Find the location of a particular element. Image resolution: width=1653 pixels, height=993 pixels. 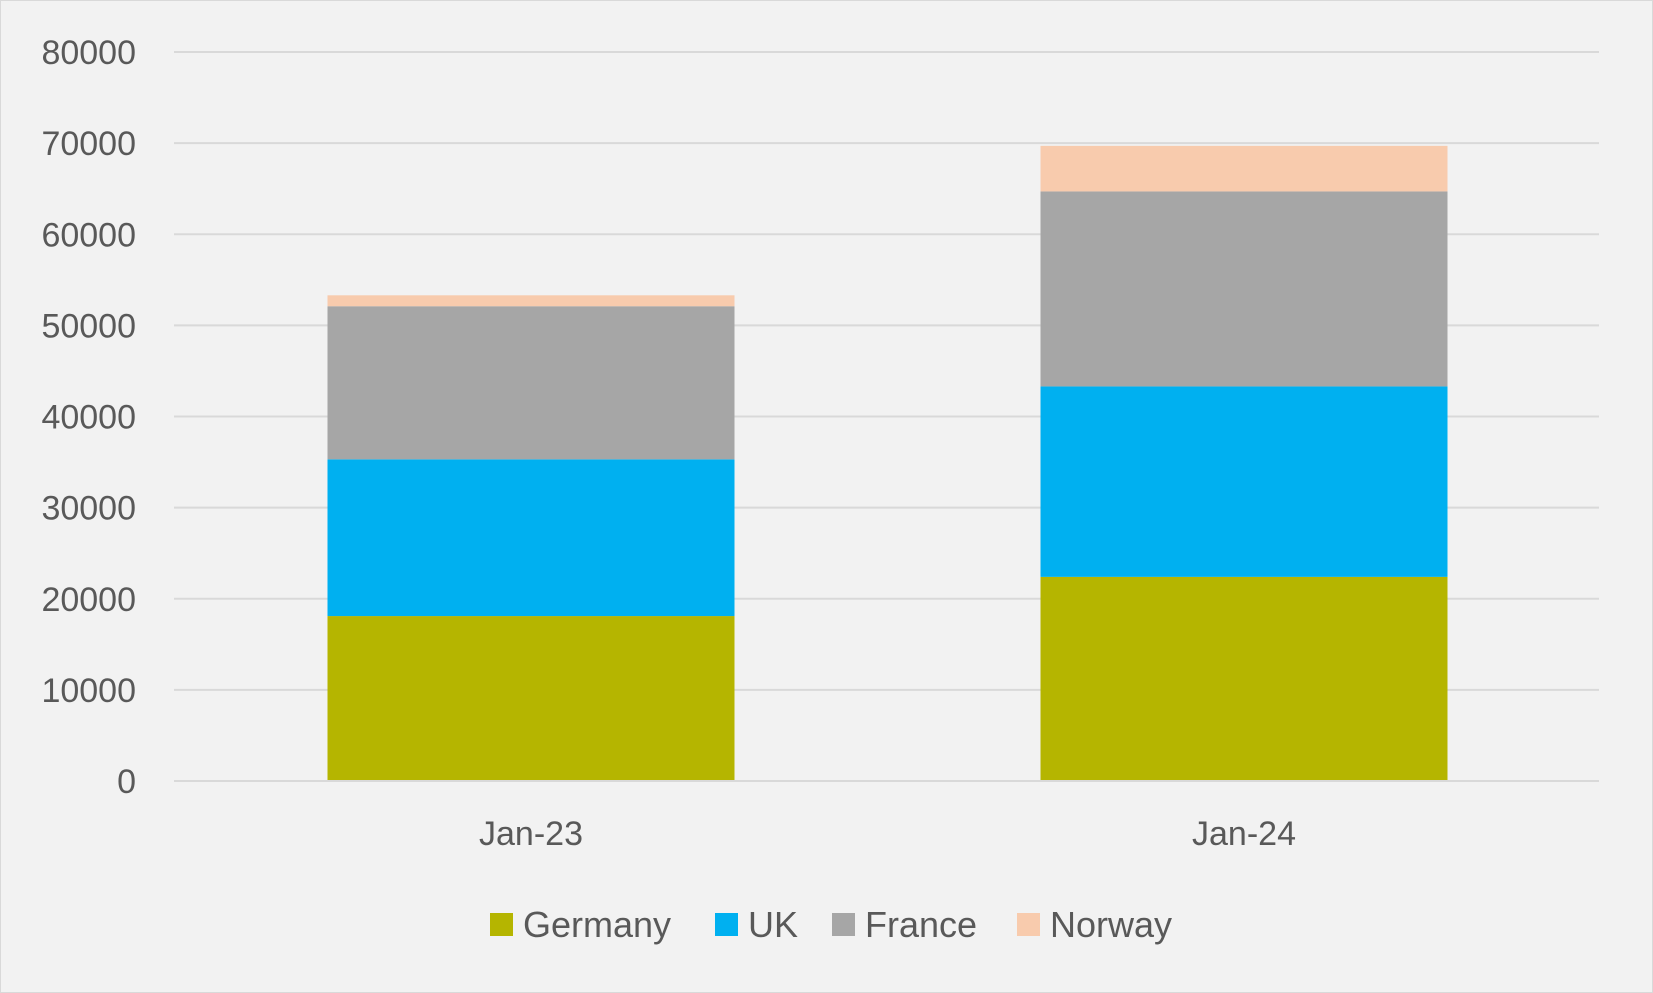

y-tick-label: 70000 is located at coordinates (88, 144).